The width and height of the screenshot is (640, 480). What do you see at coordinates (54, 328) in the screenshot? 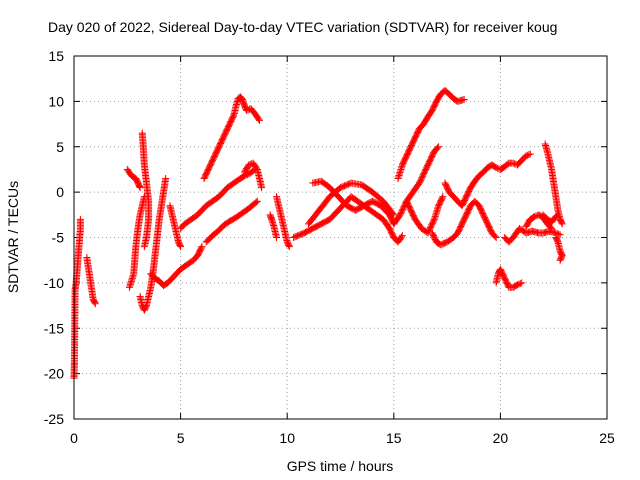
I see `y-tick-label: -15` at bounding box center [54, 328].